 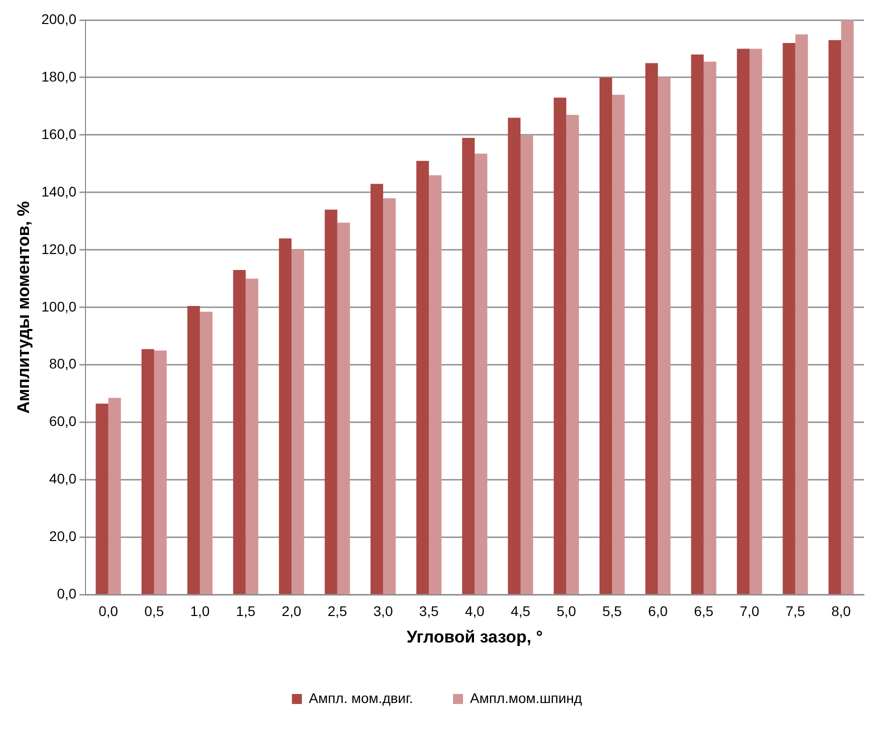 I want to click on y-tick-label: 140,0, so click(x=59, y=191).